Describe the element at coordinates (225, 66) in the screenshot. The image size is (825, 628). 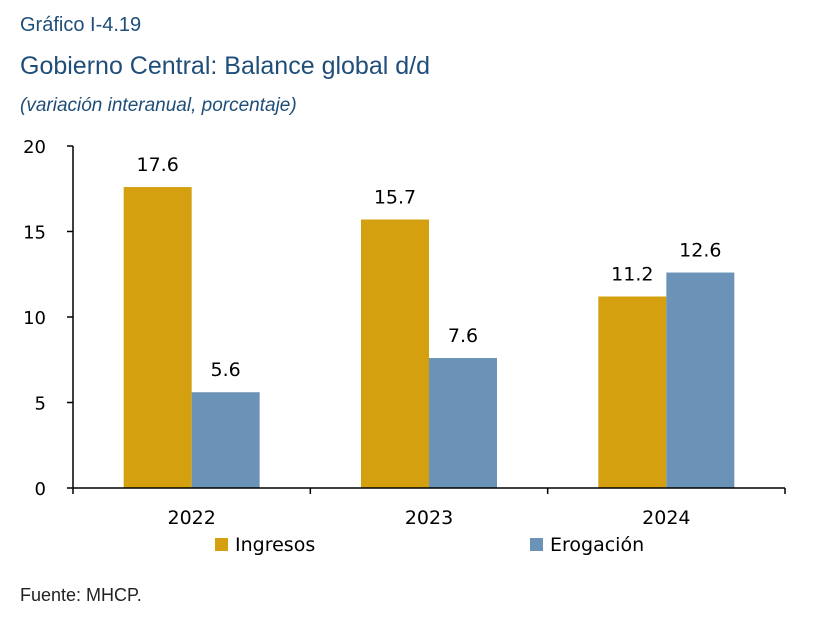
I see `chart-title: Gobierno Central: Balance global d/d` at that location.